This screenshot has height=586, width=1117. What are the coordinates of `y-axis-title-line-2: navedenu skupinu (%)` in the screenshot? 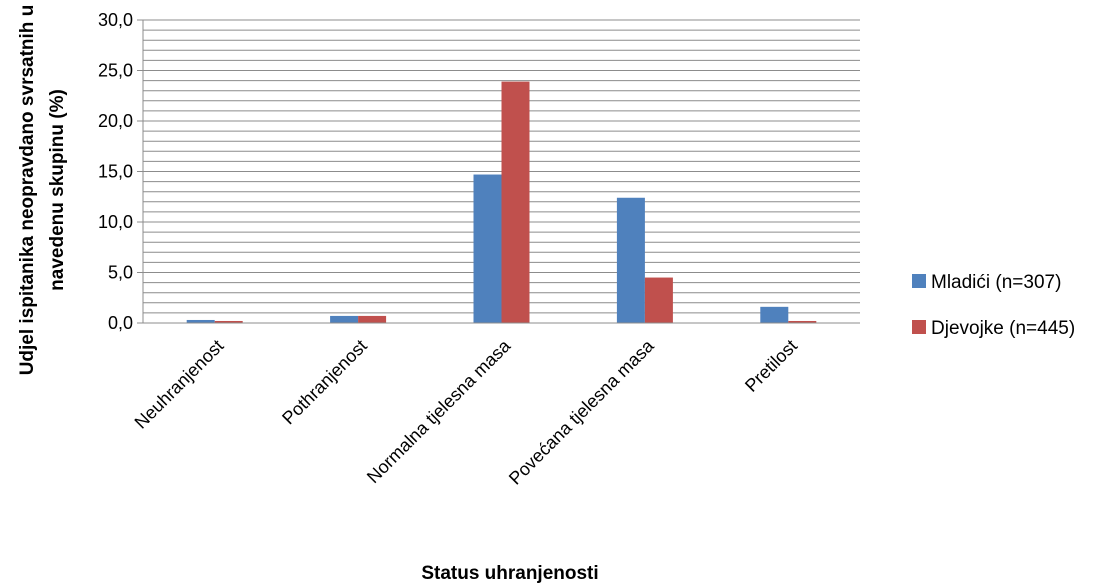 It's located at (57, 190).